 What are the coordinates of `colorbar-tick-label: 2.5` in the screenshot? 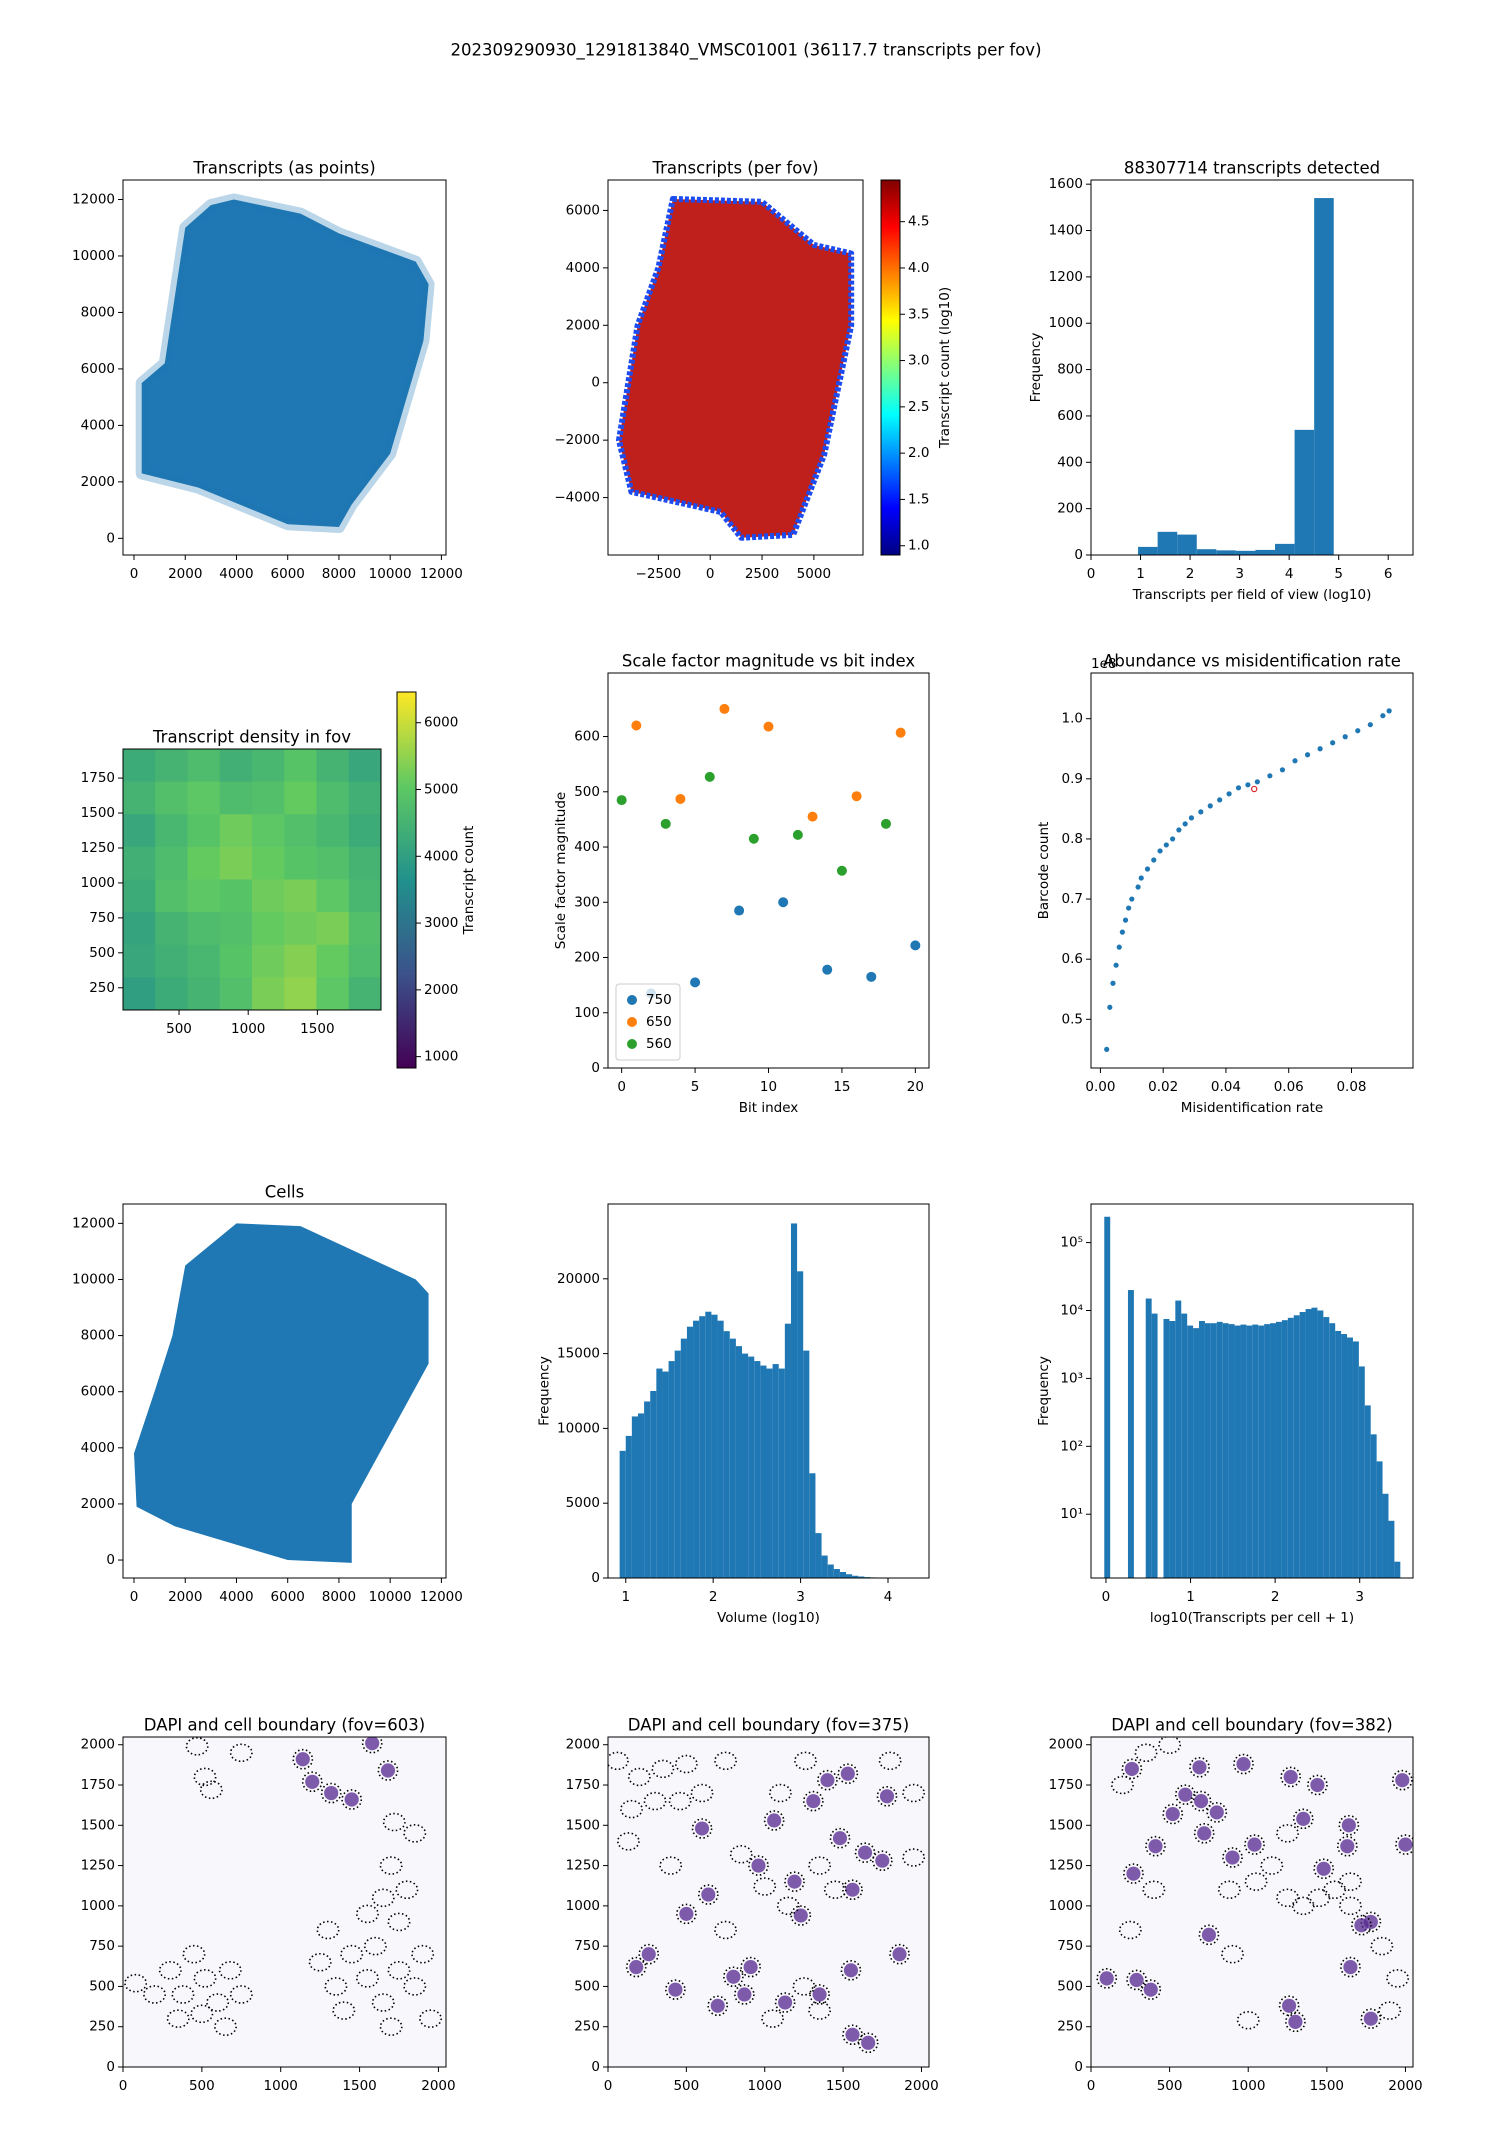 It's located at (918, 407).